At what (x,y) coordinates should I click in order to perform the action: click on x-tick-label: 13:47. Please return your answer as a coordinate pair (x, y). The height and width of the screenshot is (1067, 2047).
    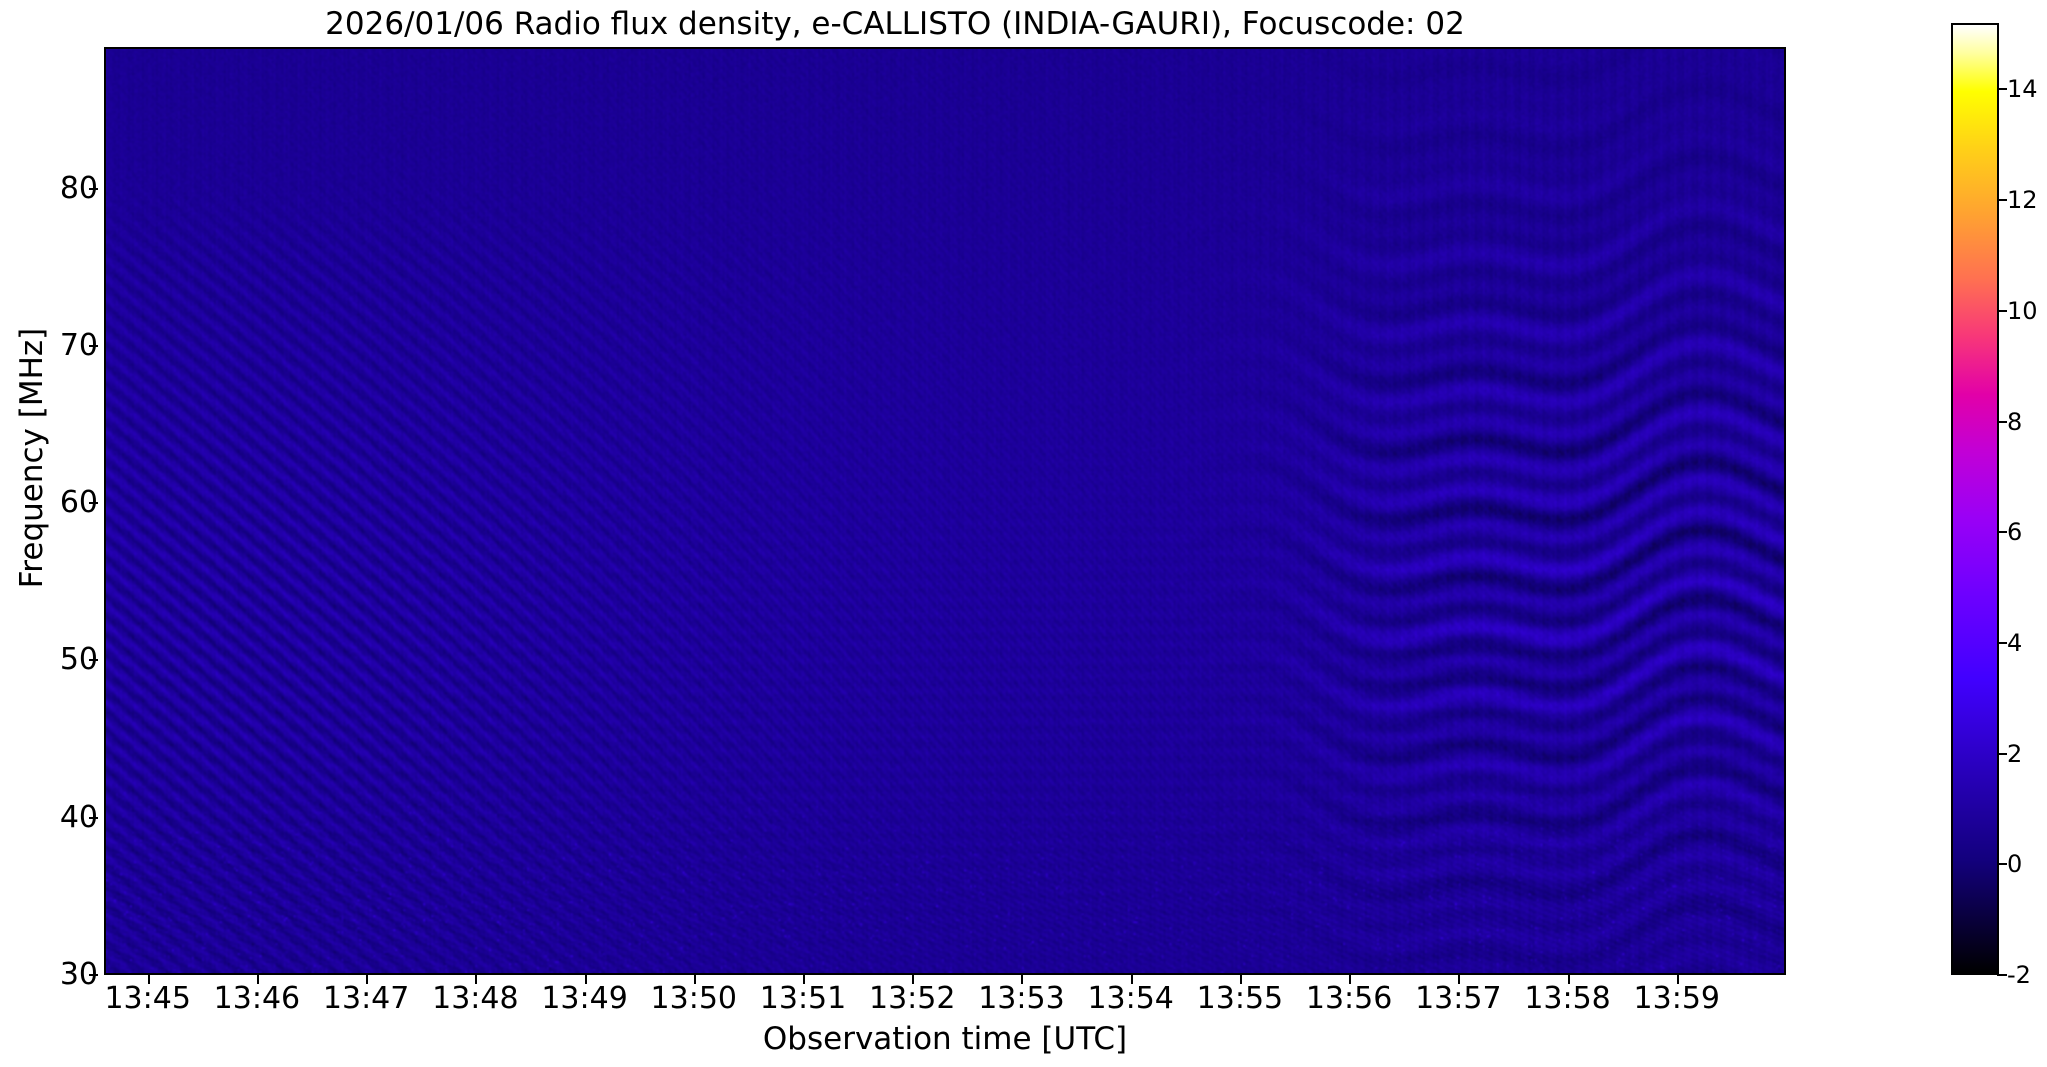
    Looking at the image, I should click on (366, 998).